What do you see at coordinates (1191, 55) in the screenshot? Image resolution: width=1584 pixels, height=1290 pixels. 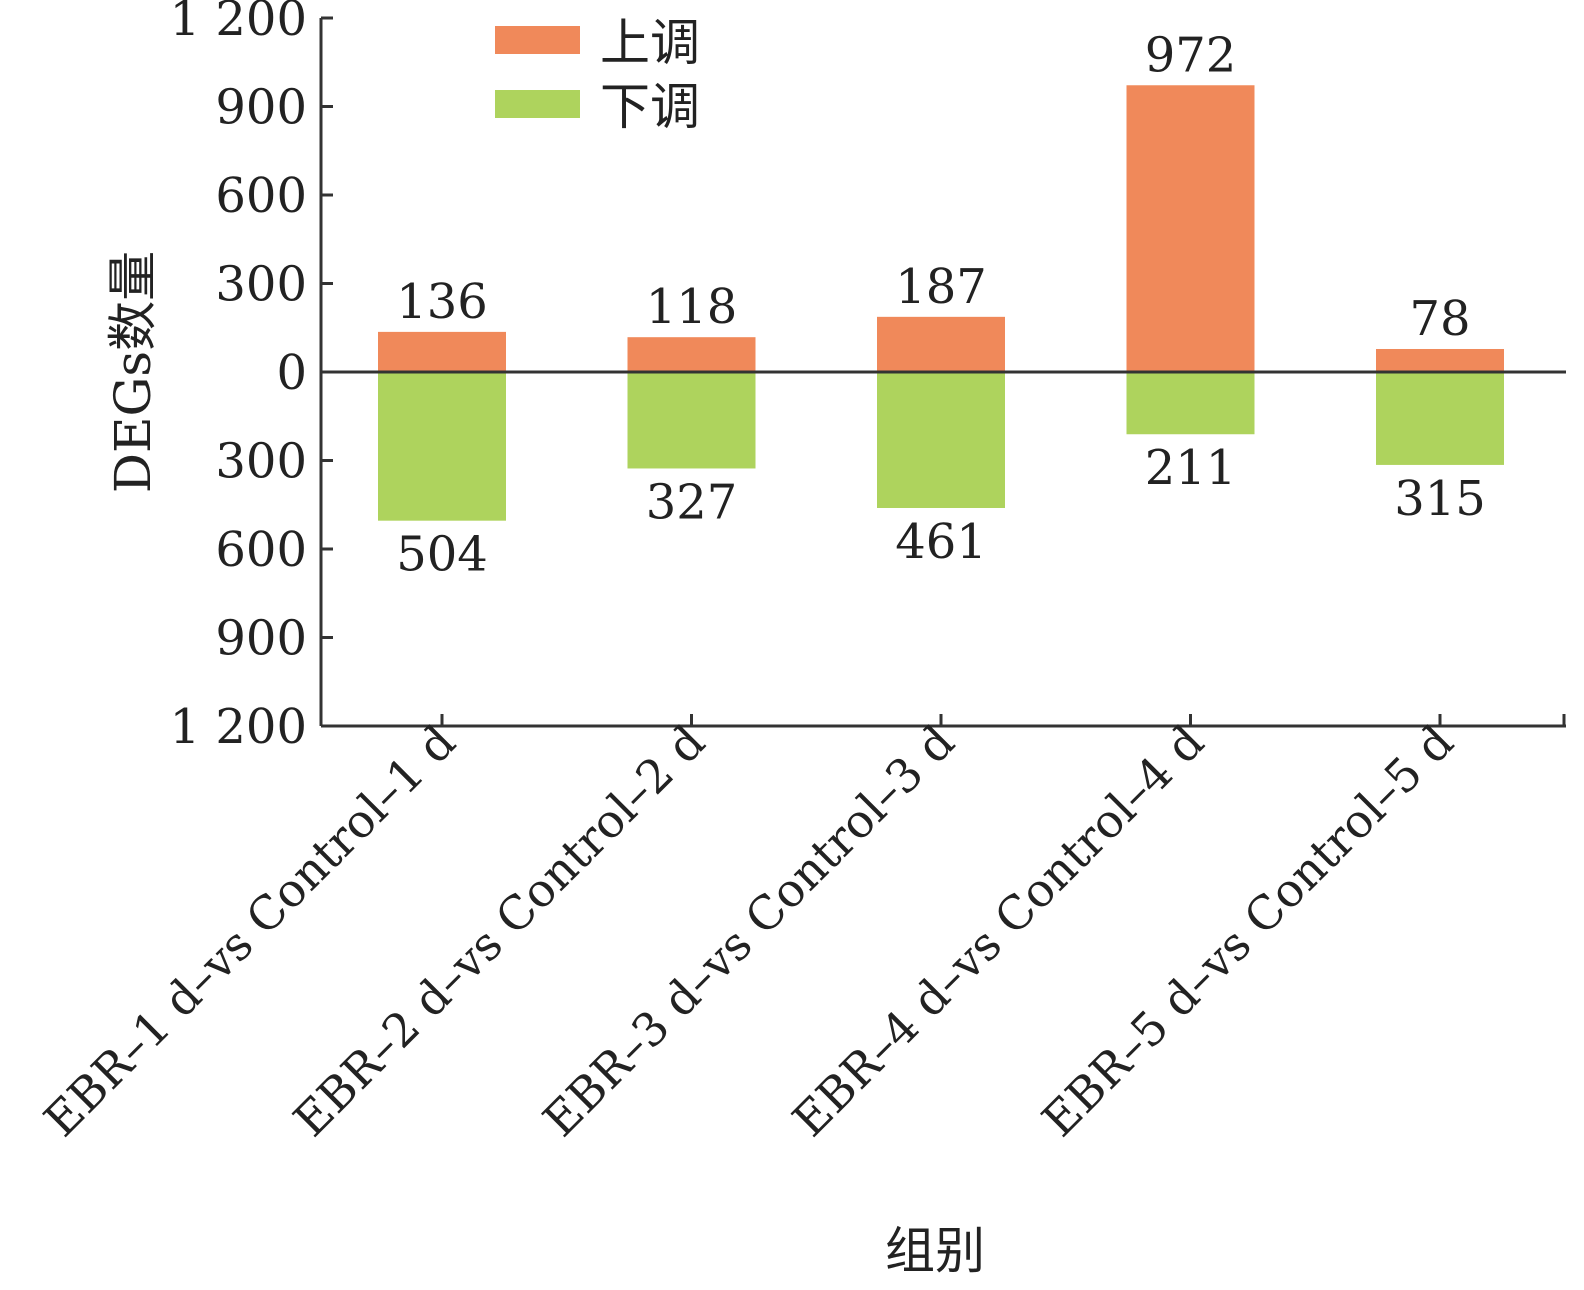 I see `value-label-upregulated: 972` at bounding box center [1191, 55].